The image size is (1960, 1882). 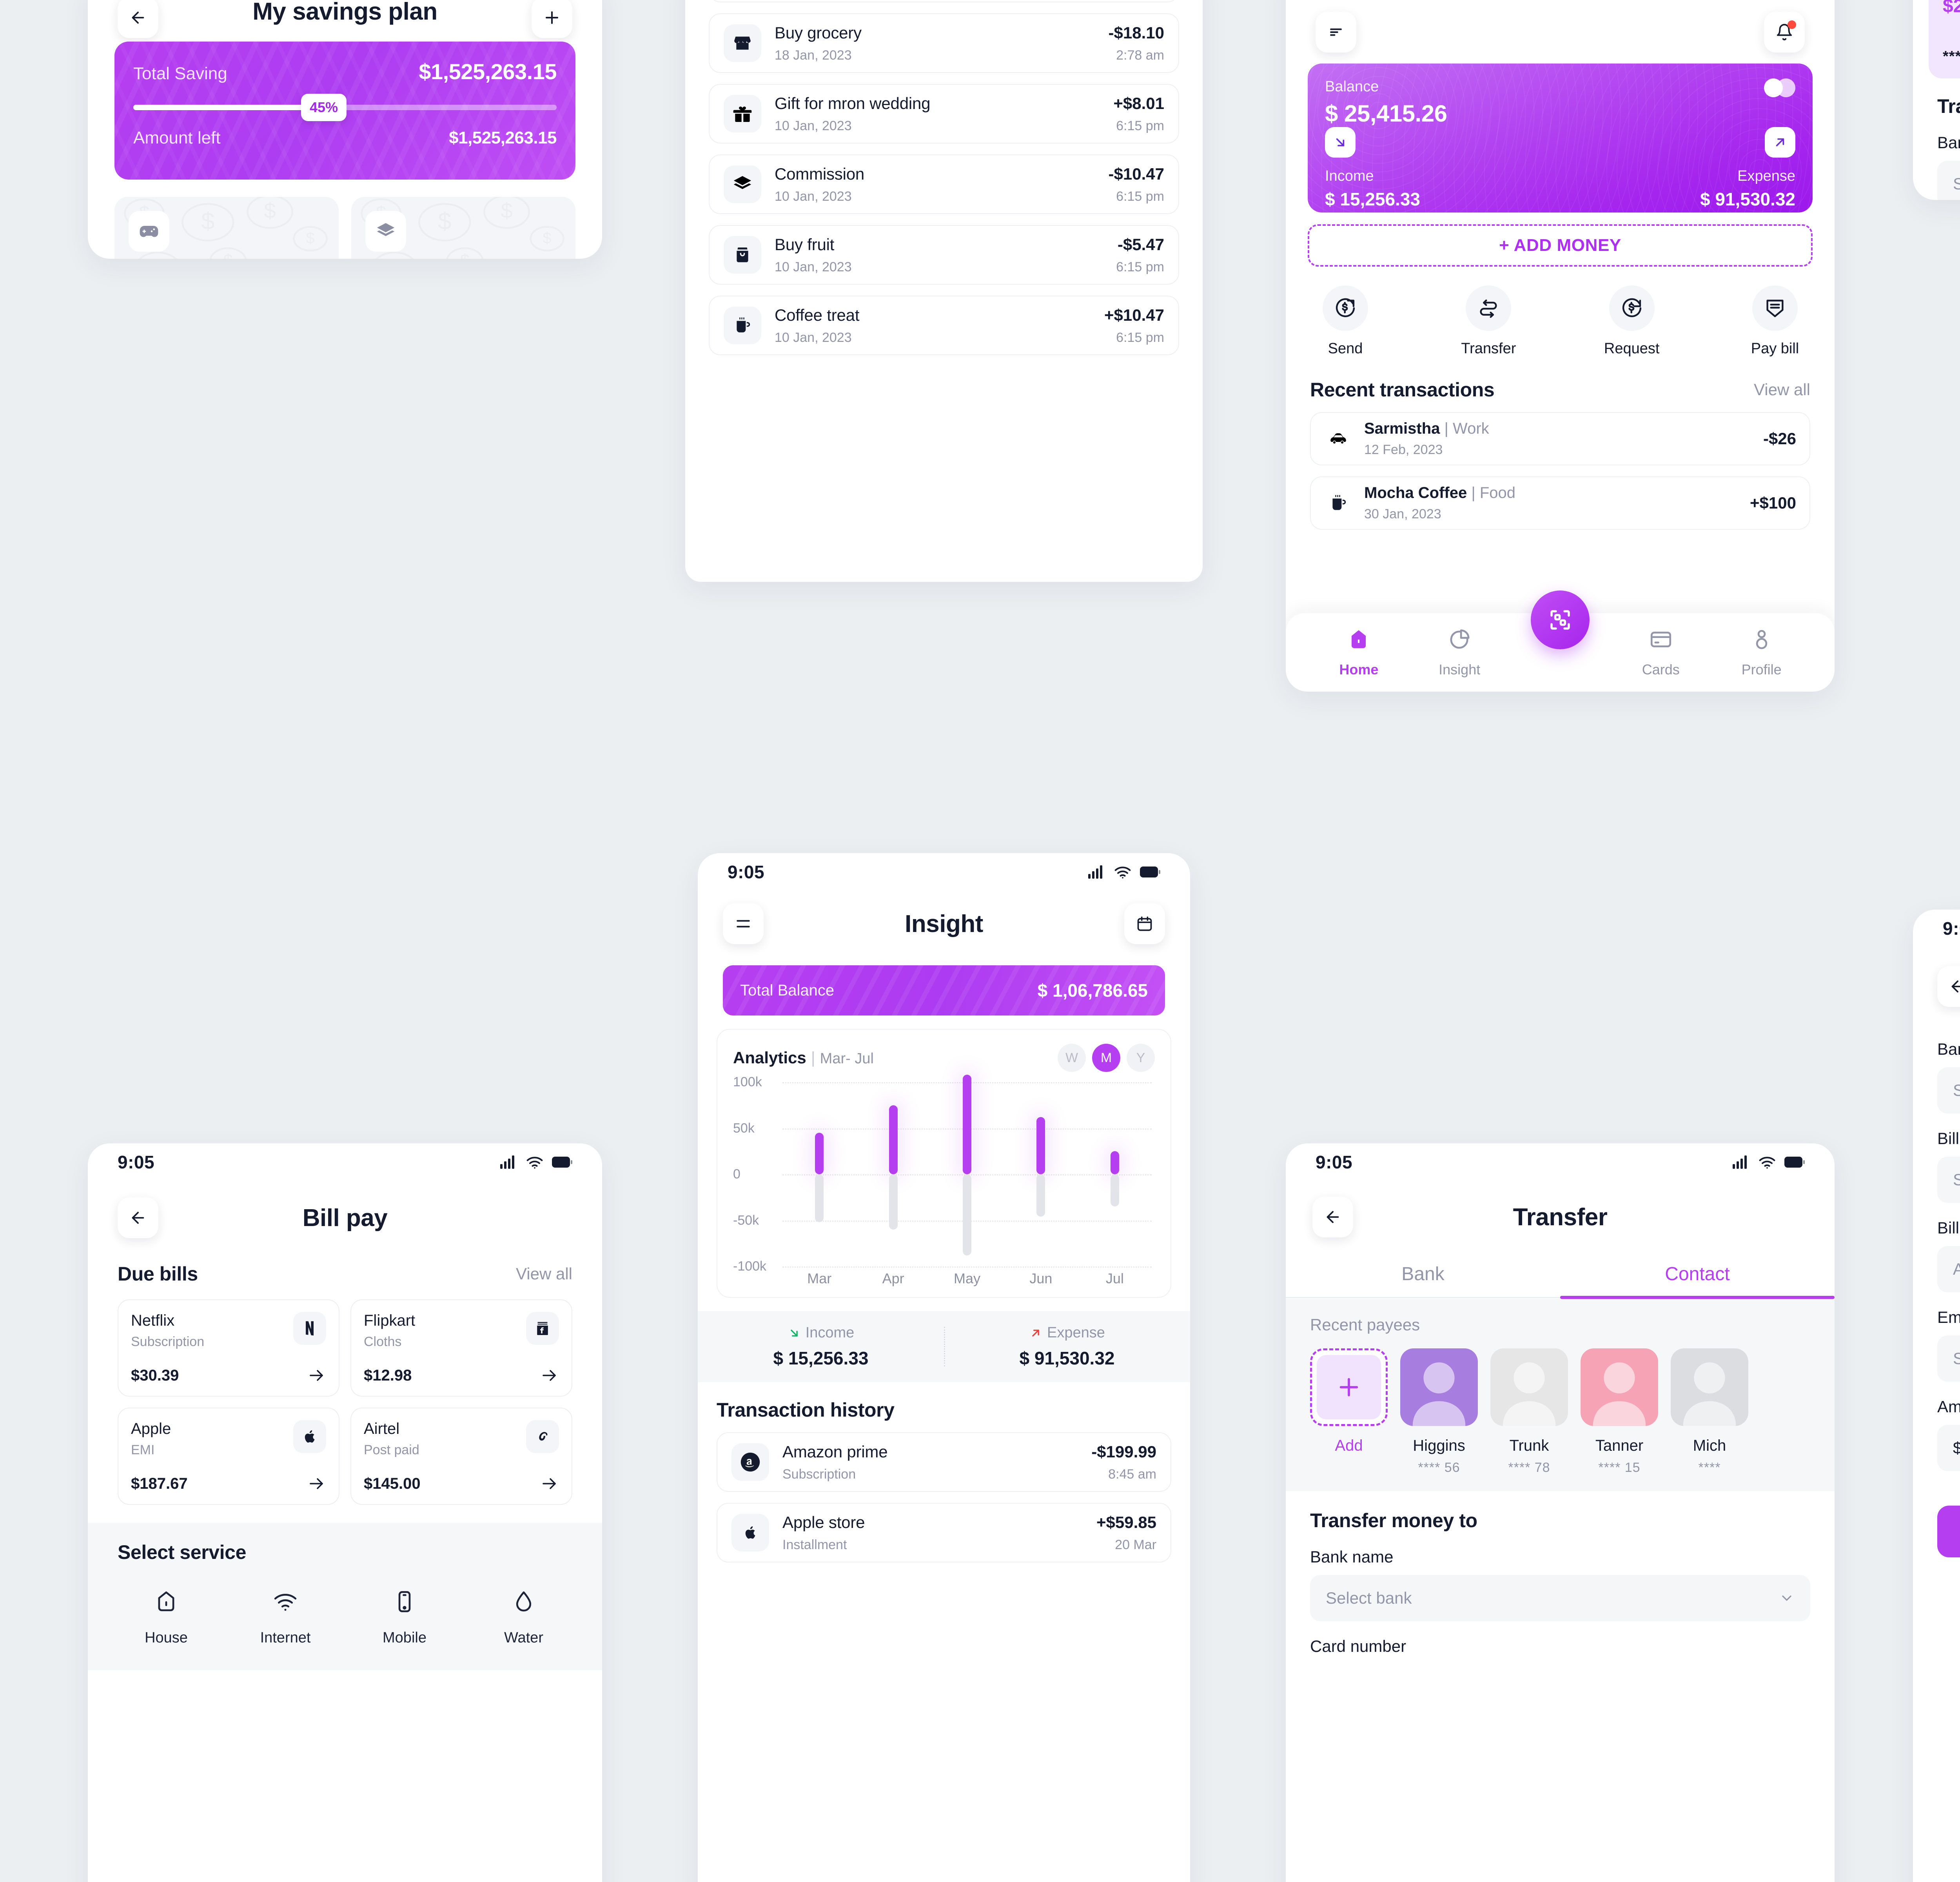 What do you see at coordinates (1141, 1058) in the screenshot?
I see `range-y: Y` at bounding box center [1141, 1058].